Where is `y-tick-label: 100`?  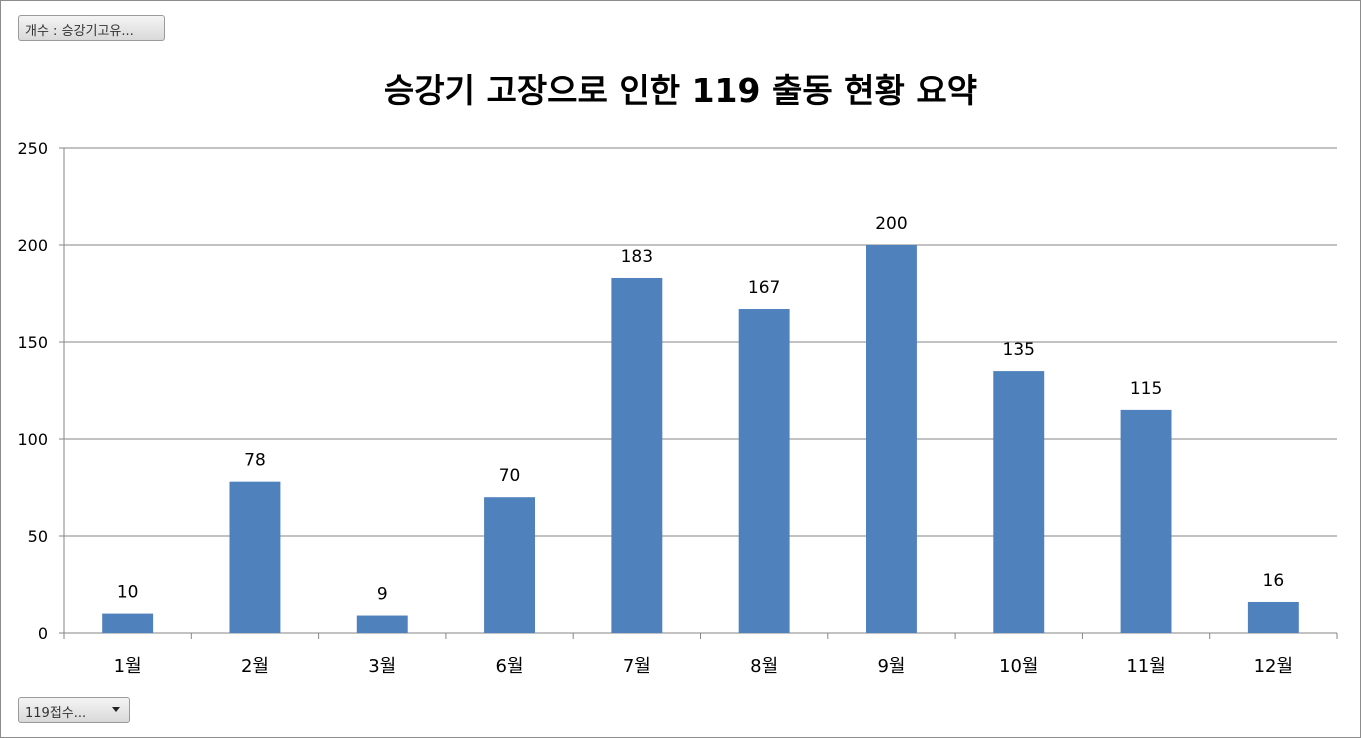 y-tick-label: 100 is located at coordinates (32, 439).